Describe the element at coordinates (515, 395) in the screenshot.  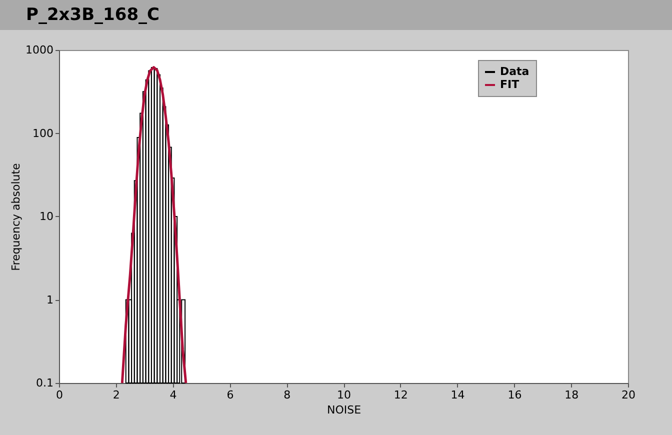
I see `x-tick-label: 16` at that location.